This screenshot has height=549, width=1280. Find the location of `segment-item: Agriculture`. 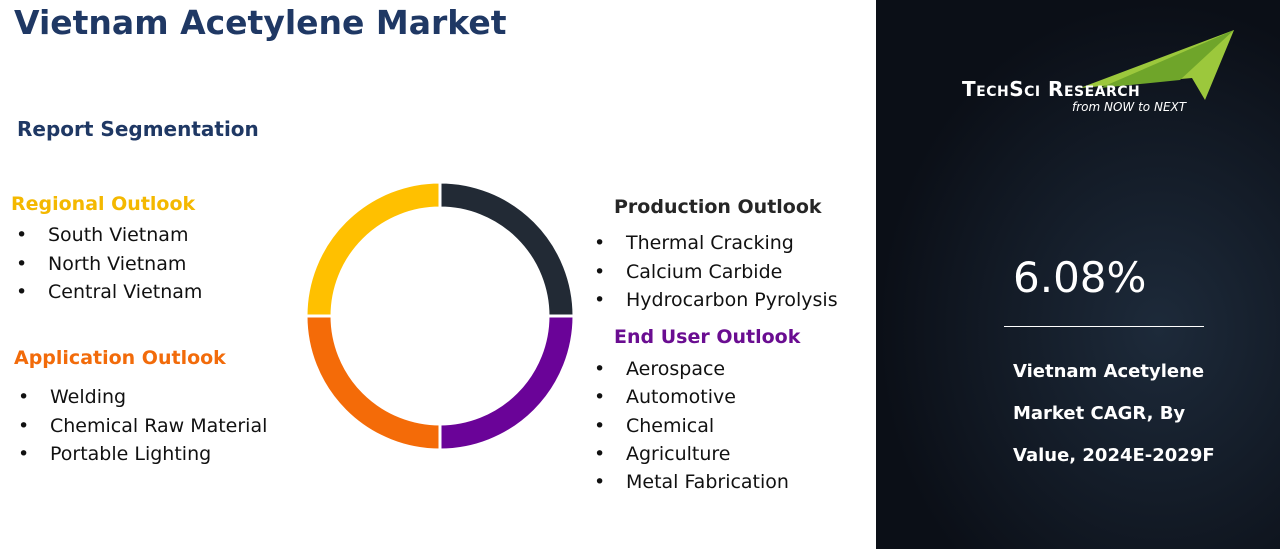

segment-item: Agriculture is located at coordinates (678, 453).